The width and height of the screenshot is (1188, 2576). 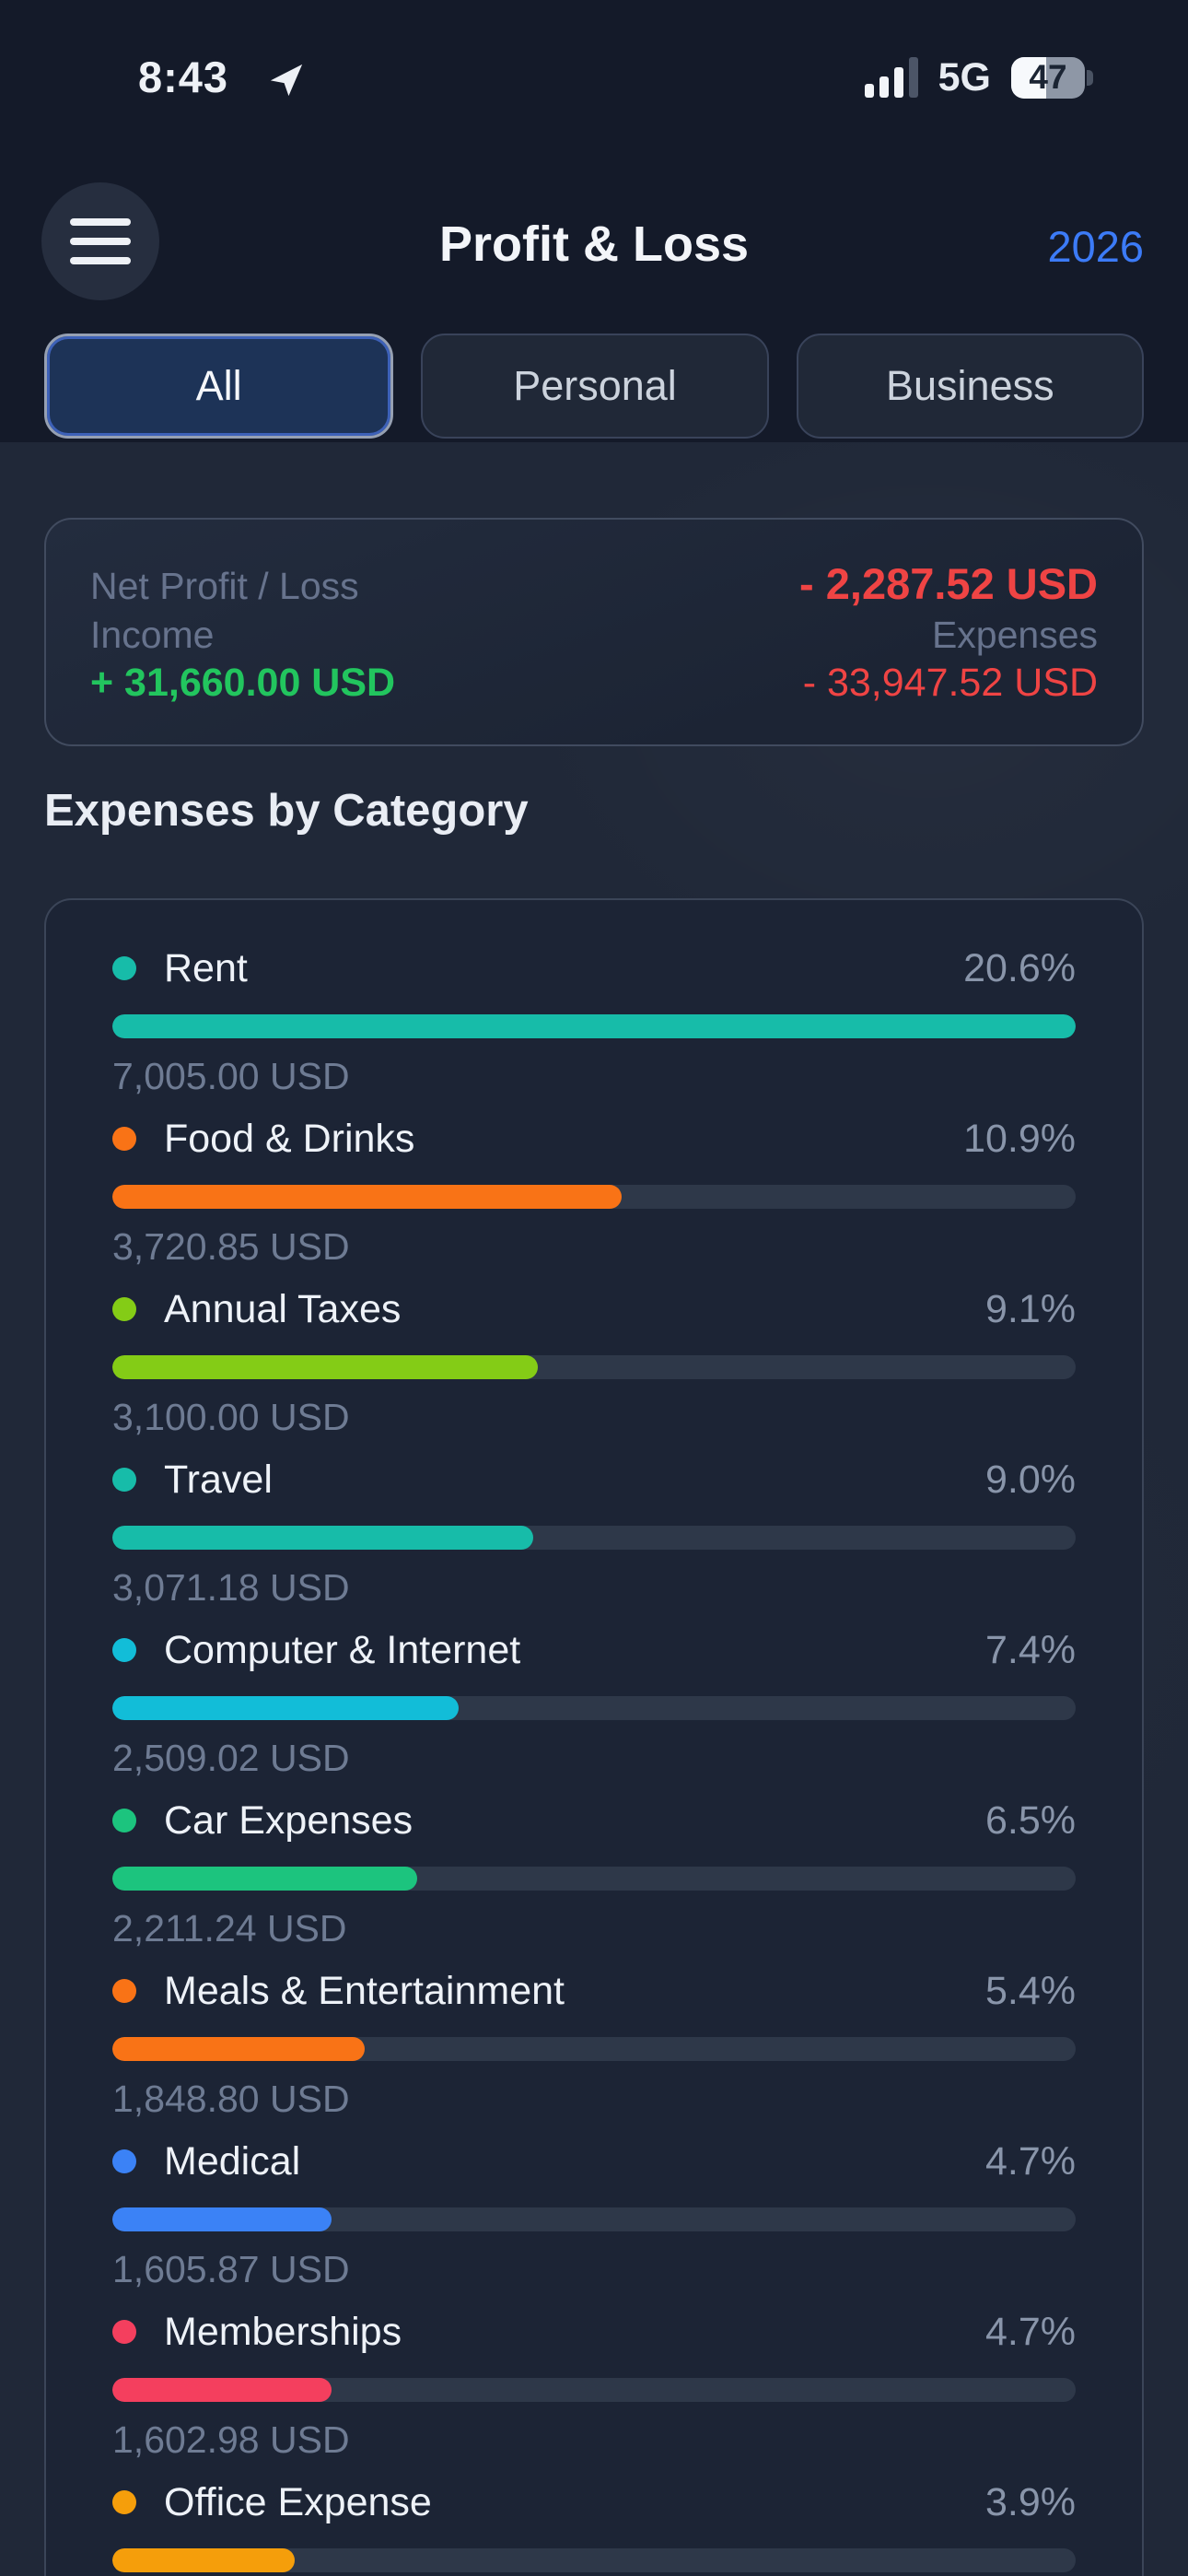 What do you see at coordinates (1030, 1990) in the screenshot?
I see `category-percent: 5.4%` at bounding box center [1030, 1990].